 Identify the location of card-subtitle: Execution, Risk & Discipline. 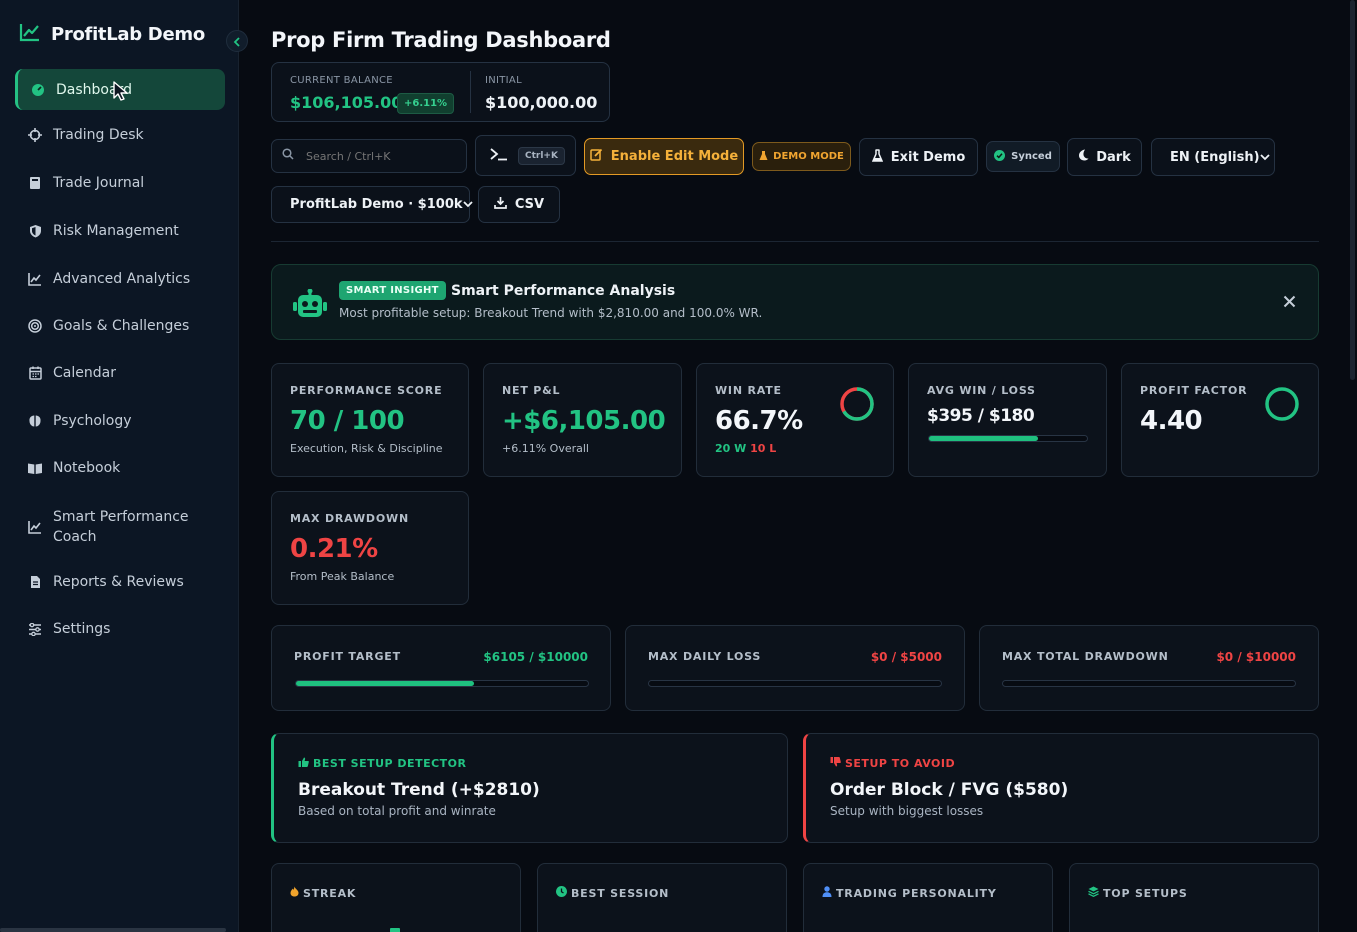
(366, 448).